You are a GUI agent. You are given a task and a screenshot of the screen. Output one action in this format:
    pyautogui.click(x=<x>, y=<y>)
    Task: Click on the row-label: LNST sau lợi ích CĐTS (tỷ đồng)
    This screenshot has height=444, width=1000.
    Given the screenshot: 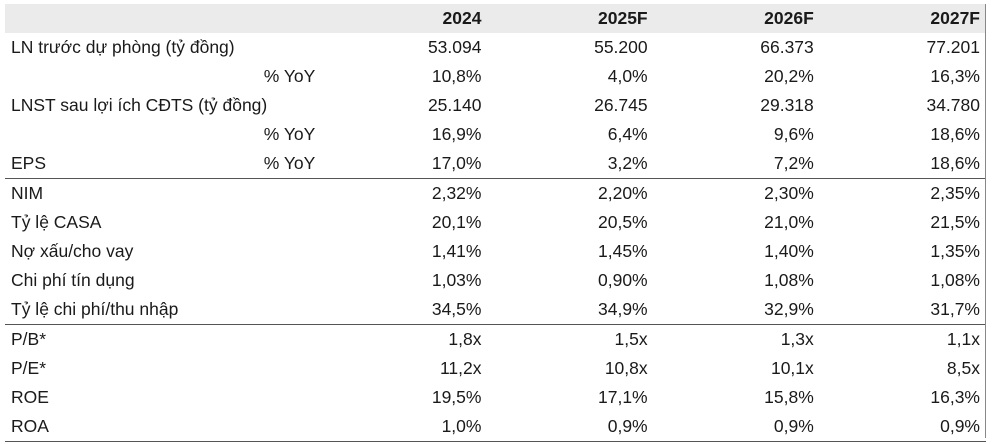 What is the action you would take?
    pyautogui.click(x=139, y=105)
    